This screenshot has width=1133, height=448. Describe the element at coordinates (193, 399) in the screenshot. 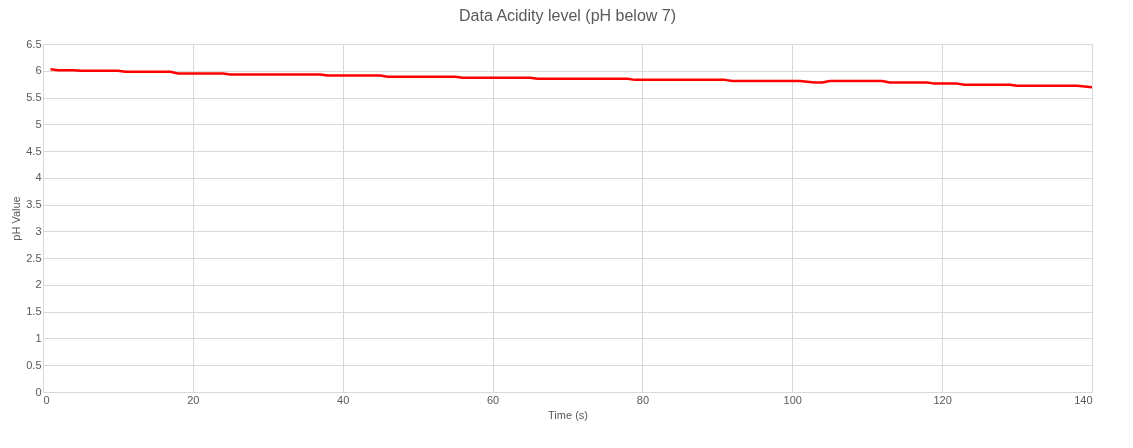

I see `x-tick-label: 20` at that location.